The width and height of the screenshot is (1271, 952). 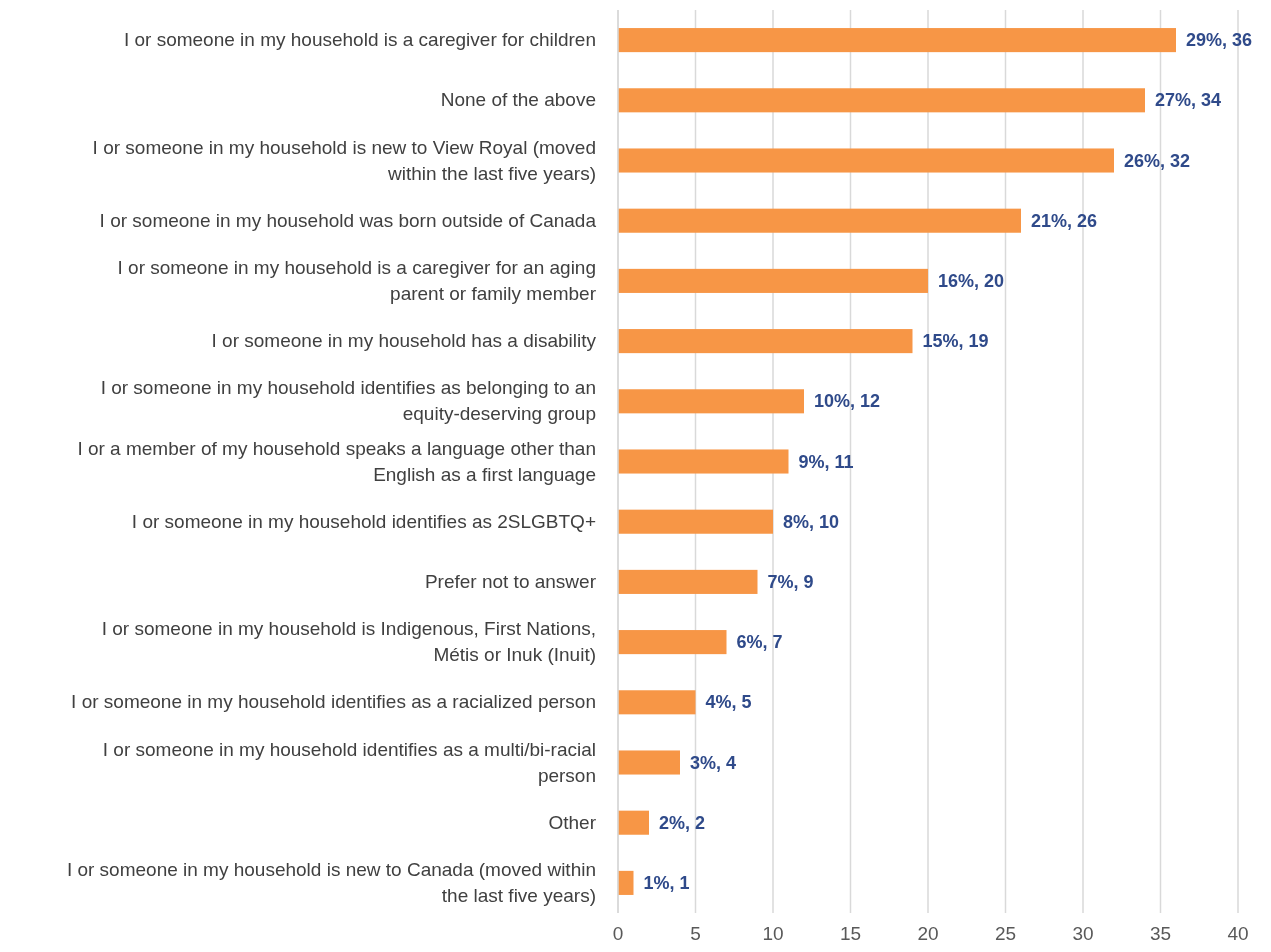 What do you see at coordinates (1005, 933) in the screenshot?
I see `x-tick-label: 25` at bounding box center [1005, 933].